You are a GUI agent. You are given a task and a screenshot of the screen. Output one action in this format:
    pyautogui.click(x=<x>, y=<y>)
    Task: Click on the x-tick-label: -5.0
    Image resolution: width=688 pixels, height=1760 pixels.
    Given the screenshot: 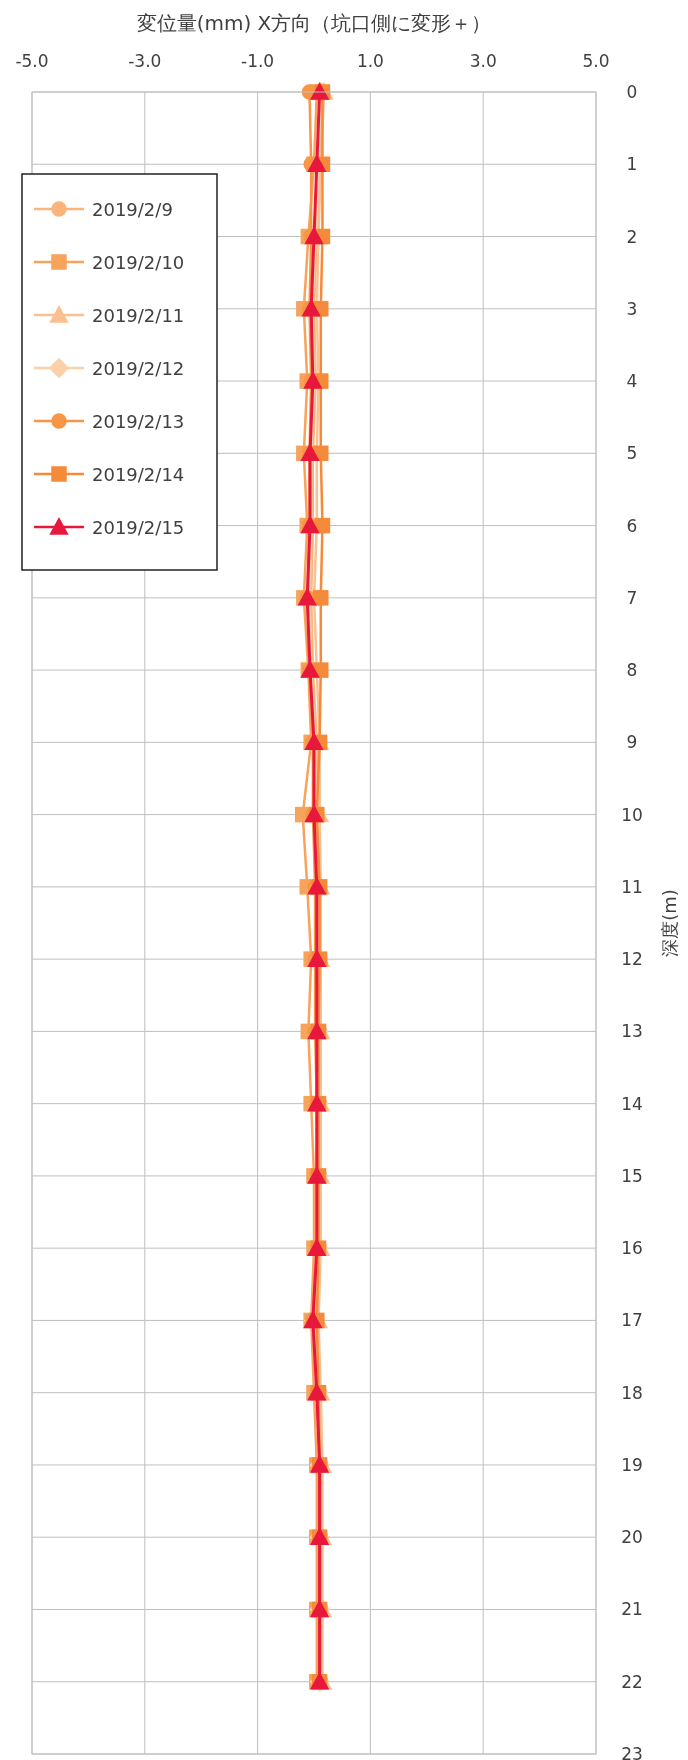 What is the action you would take?
    pyautogui.click(x=32, y=61)
    